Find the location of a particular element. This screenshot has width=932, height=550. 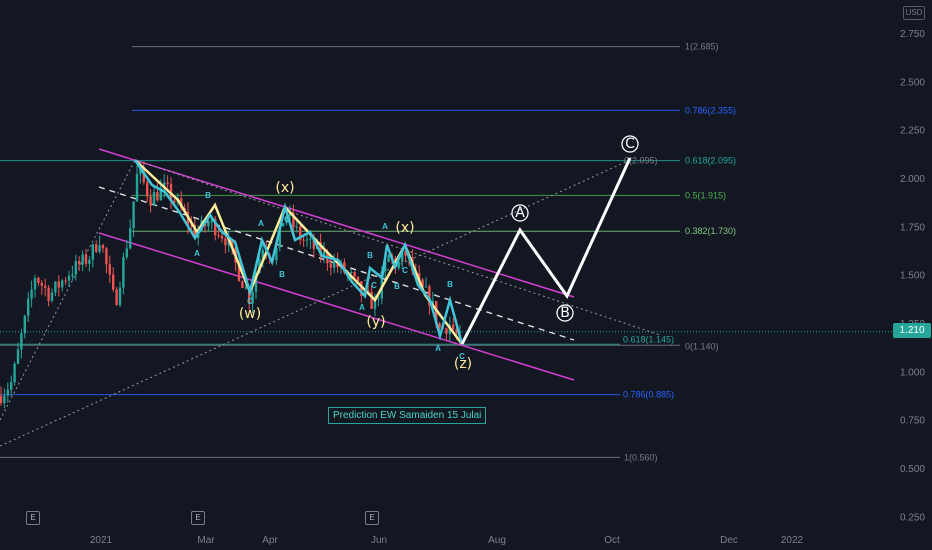

fib-level-label: 0.786(2.355) is located at coordinates (710, 110).